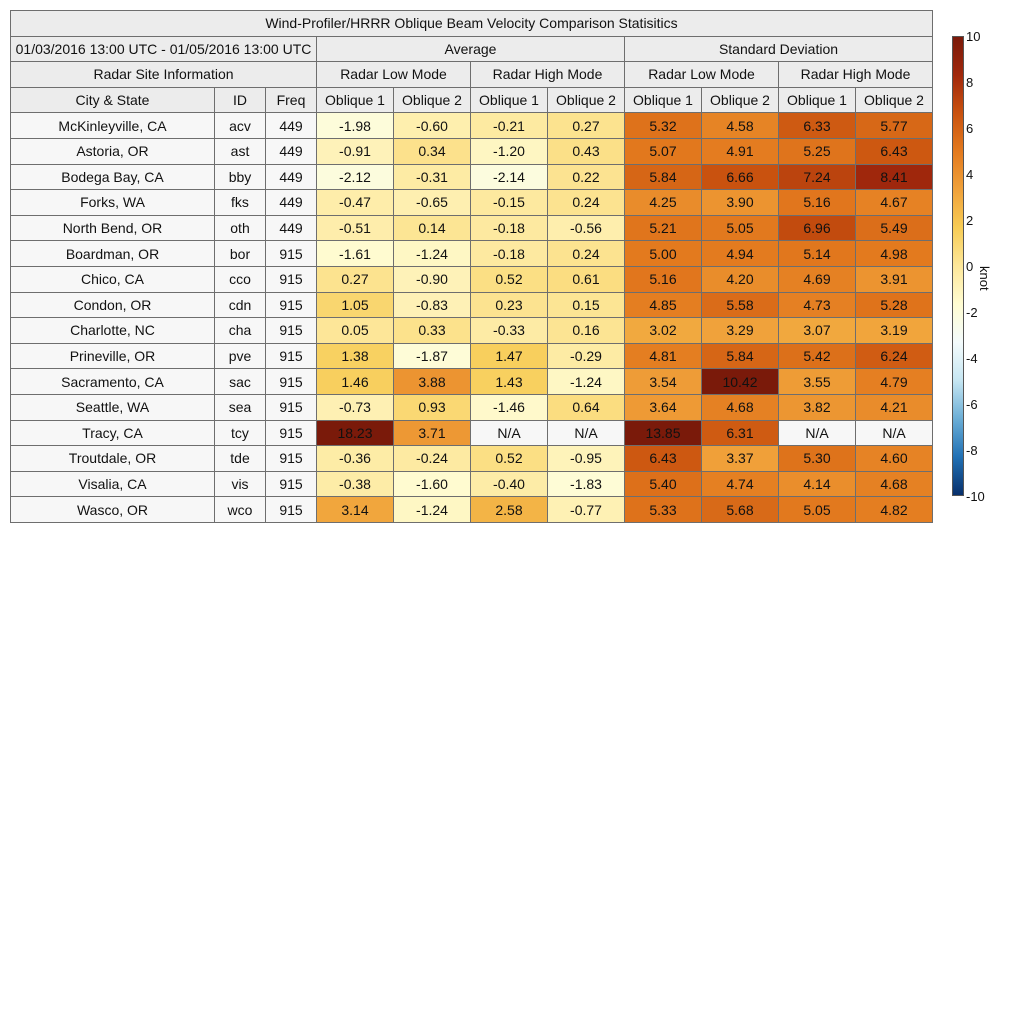 The width and height of the screenshot is (1024, 1024). Describe the element at coordinates (894, 202) in the screenshot. I see `value-cell-std-high-oblique-2: 4.67` at that location.